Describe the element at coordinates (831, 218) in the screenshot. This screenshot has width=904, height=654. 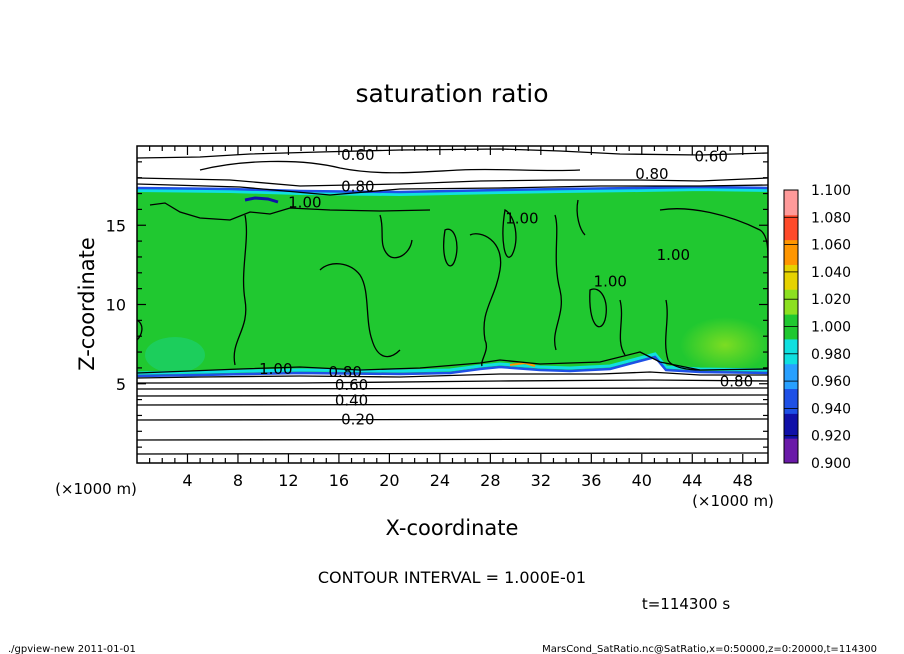
I see `colorbar-label: 1.080` at that location.